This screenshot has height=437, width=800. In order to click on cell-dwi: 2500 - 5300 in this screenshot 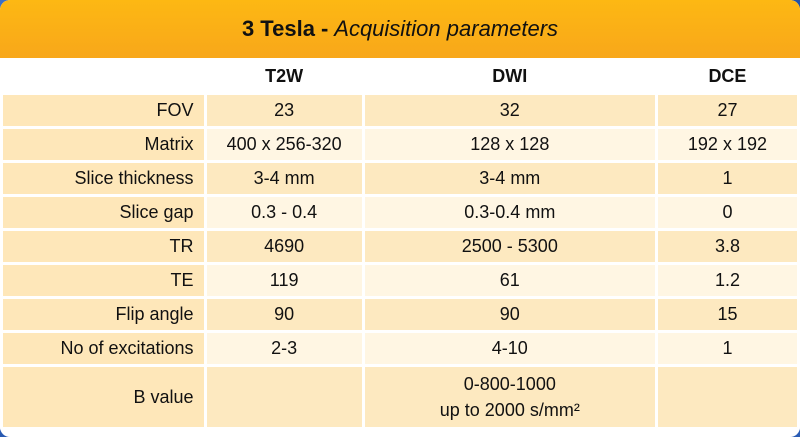, I will do `click(509, 246)`.